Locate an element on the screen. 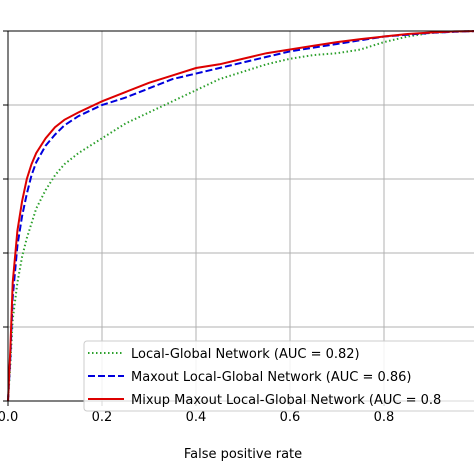 This screenshot has height=474, width=474. legend-box is located at coordinates (278, 376).